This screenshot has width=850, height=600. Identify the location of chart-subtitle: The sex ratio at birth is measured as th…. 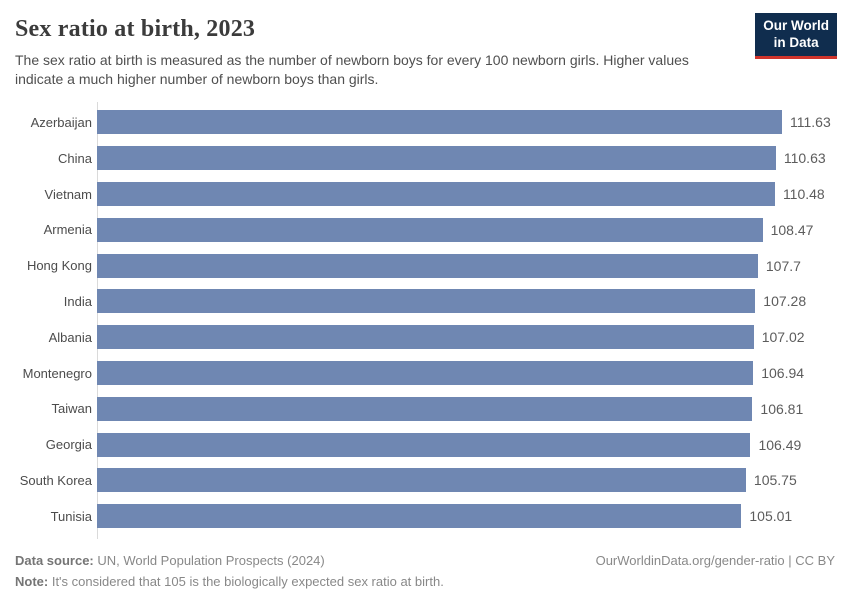
(352, 69).